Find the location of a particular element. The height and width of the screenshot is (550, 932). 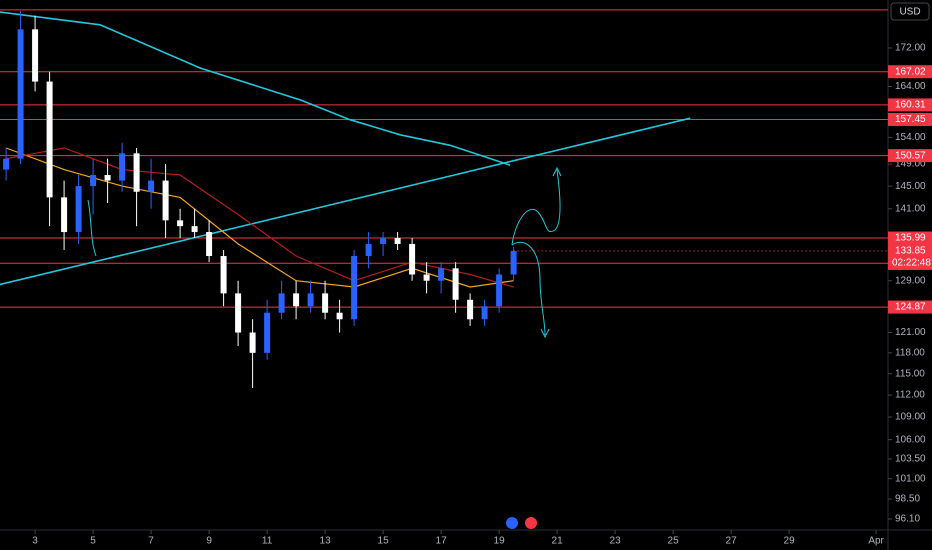

level-label: 167.02 is located at coordinates (910, 71).